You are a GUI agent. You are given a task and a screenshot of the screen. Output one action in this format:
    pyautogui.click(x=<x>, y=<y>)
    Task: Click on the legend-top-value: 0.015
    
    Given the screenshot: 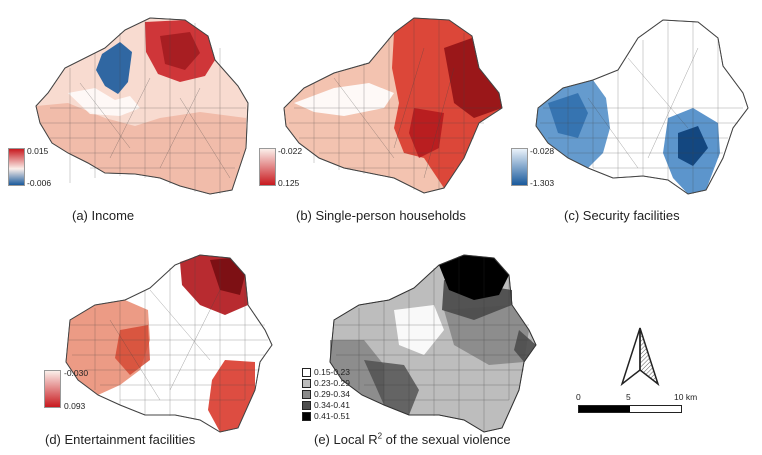 What is the action you would take?
    pyautogui.click(x=38, y=151)
    